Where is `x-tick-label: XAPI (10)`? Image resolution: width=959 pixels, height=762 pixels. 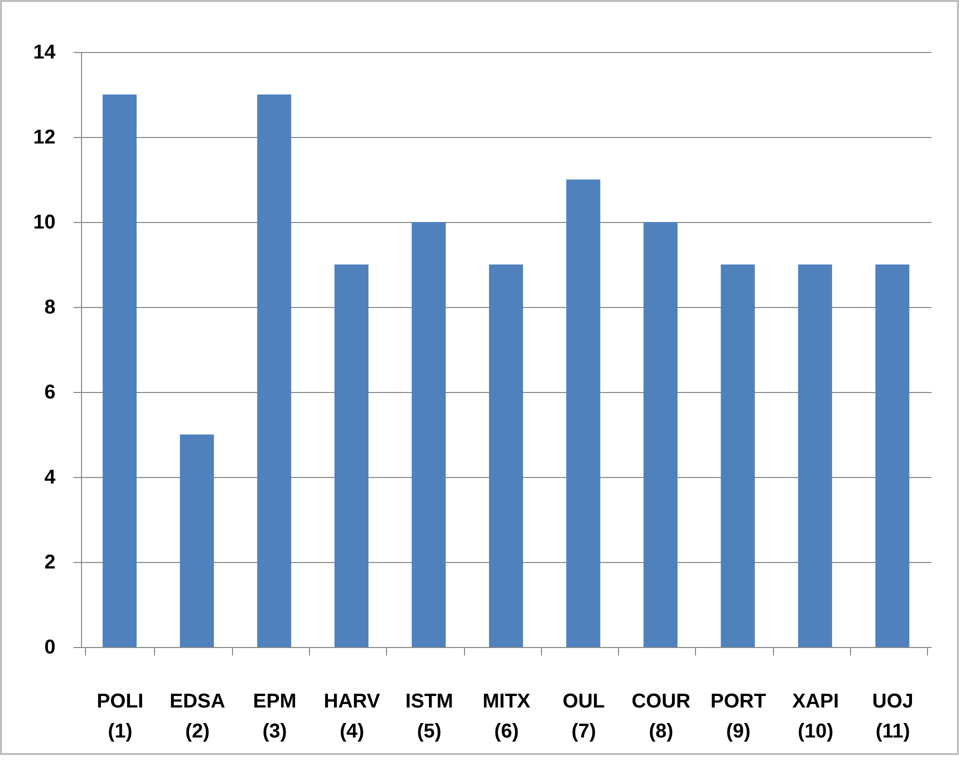
x-tick-label: XAPI (10) is located at coordinates (815, 716).